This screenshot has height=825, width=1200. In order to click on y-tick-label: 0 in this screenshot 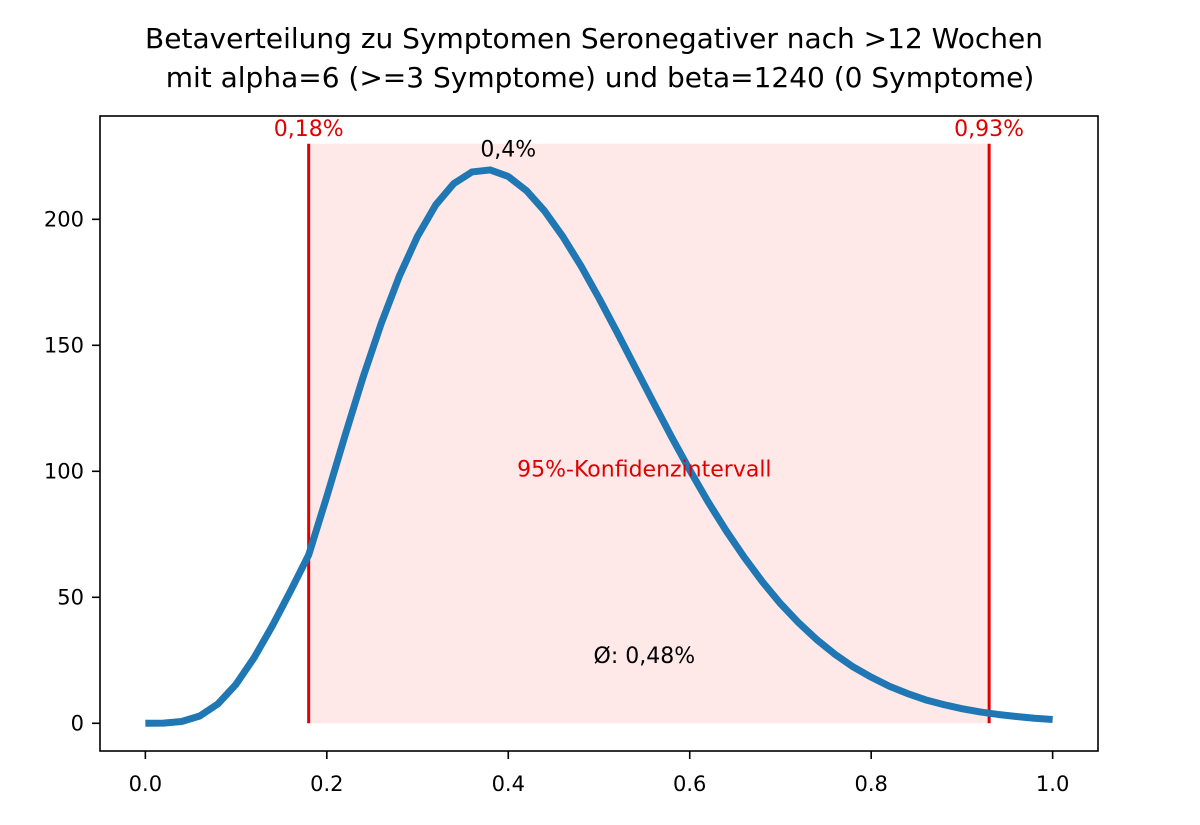, I will do `click(77, 723)`.